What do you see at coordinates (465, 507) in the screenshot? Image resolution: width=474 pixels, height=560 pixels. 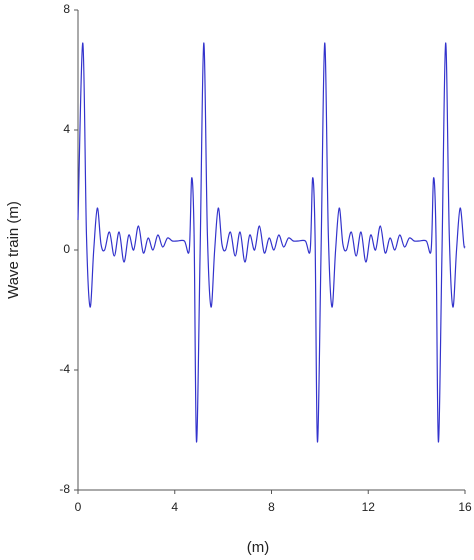 I see `x-tick-label: 16` at bounding box center [465, 507].